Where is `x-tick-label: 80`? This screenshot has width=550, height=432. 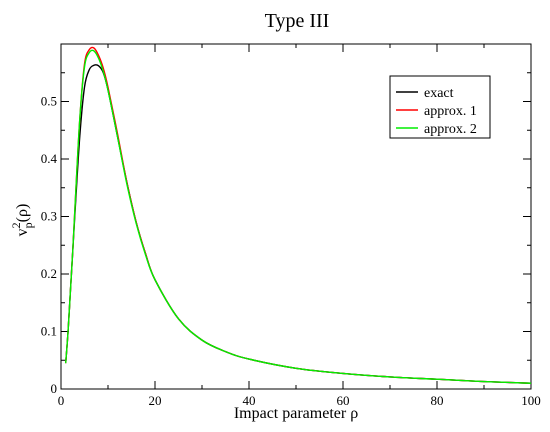 x-tick-label: 80 is located at coordinates (437, 400).